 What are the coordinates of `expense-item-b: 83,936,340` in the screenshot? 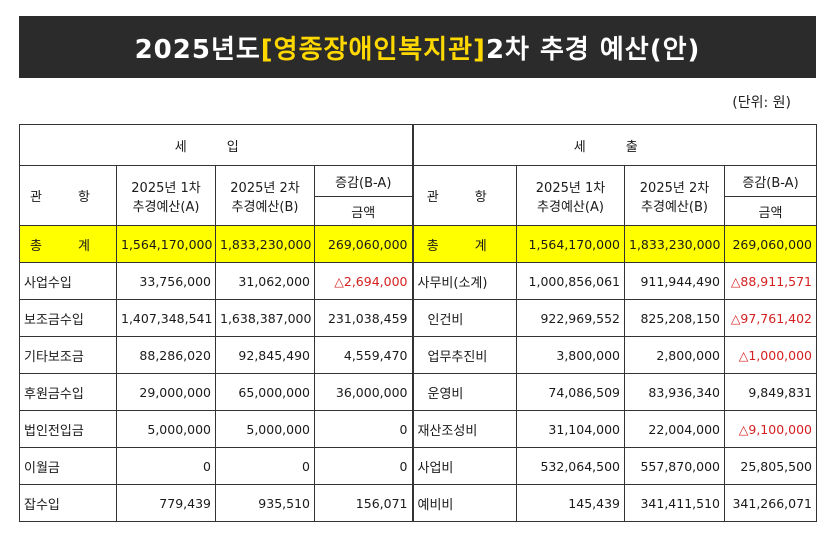 It's located at (674, 392).